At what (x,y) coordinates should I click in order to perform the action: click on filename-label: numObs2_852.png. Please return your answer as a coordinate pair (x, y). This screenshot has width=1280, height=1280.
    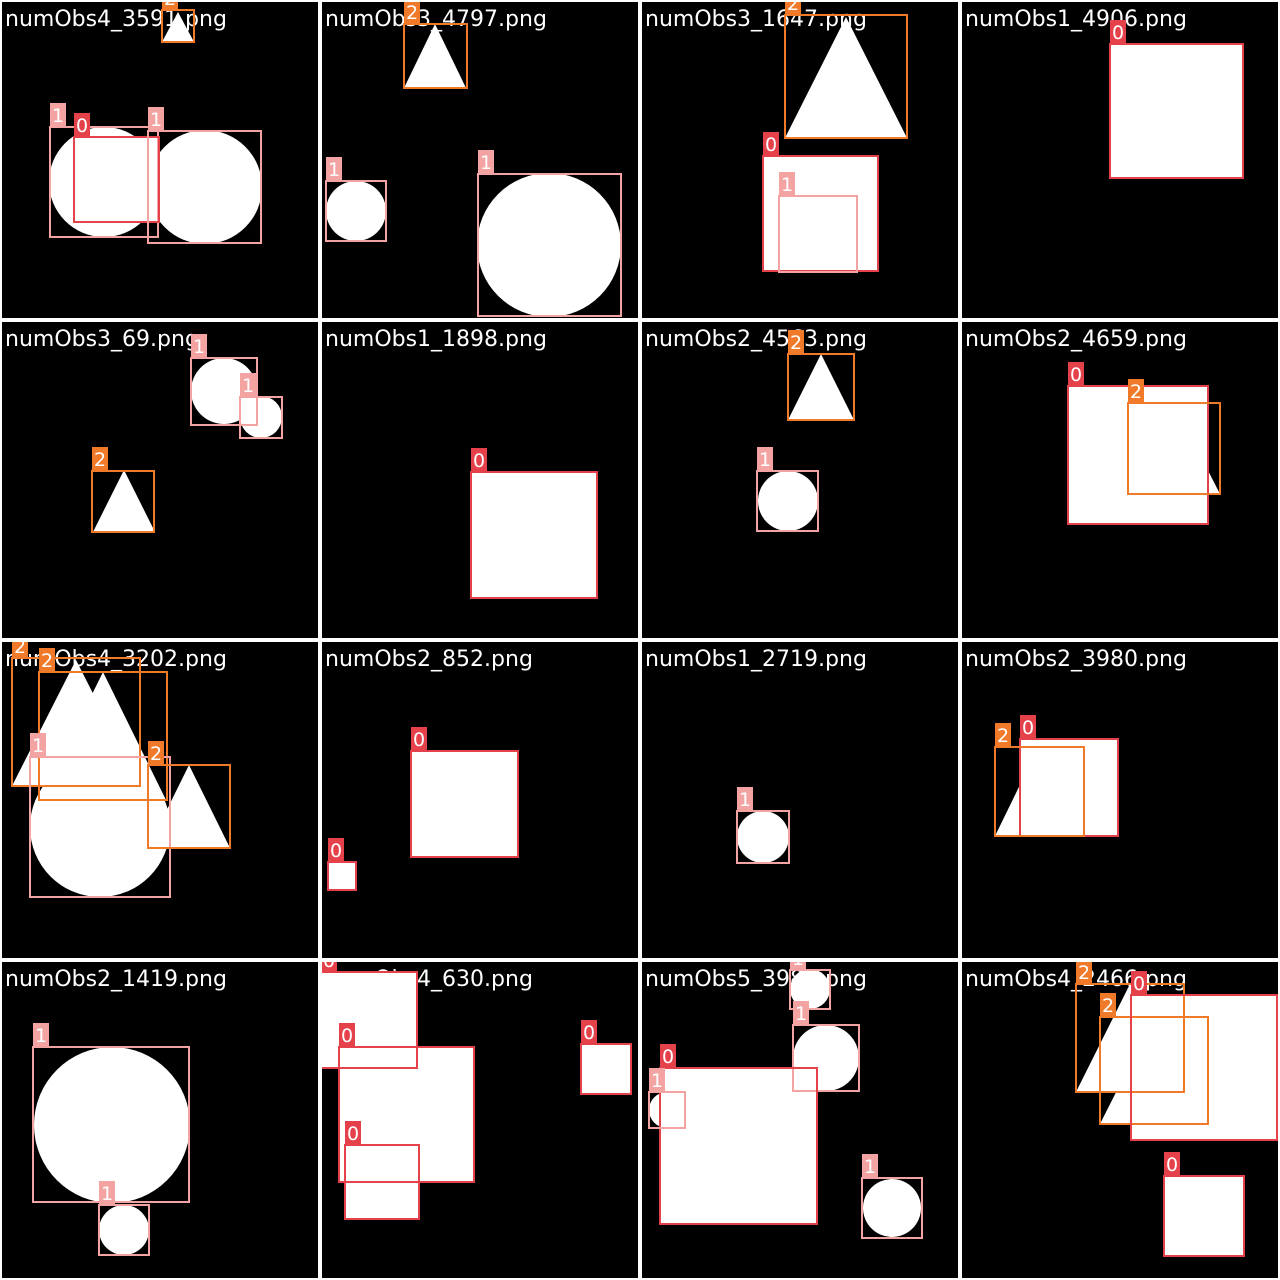
    Looking at the image, I should click on (429, 659).